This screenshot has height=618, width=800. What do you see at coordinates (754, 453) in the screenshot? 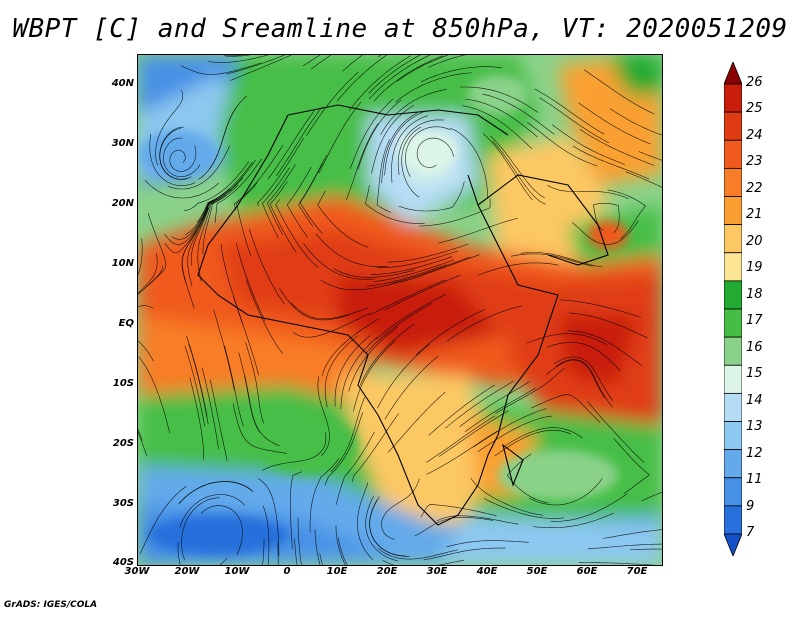
I see `colorbar-label: 12` at bounding box center [754, 453].